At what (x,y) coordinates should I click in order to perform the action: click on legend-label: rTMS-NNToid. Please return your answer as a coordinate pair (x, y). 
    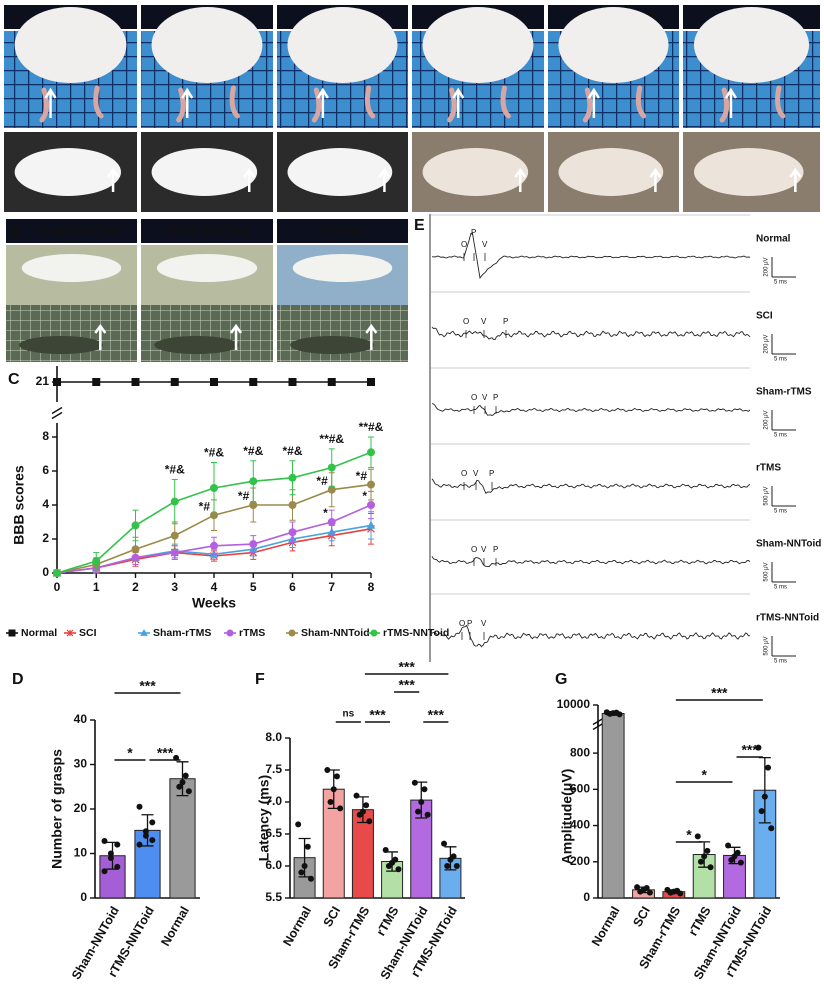
    Looking at the image, I should click on (416, 633).